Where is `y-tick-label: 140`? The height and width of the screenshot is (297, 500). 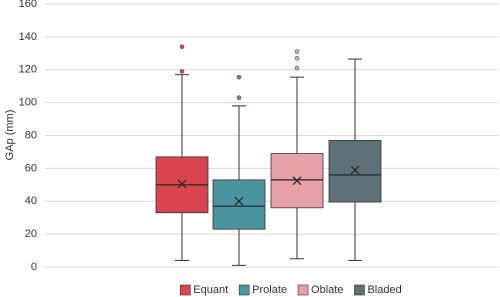 y-tick-label: 140 is located at coordinates (28, 37).